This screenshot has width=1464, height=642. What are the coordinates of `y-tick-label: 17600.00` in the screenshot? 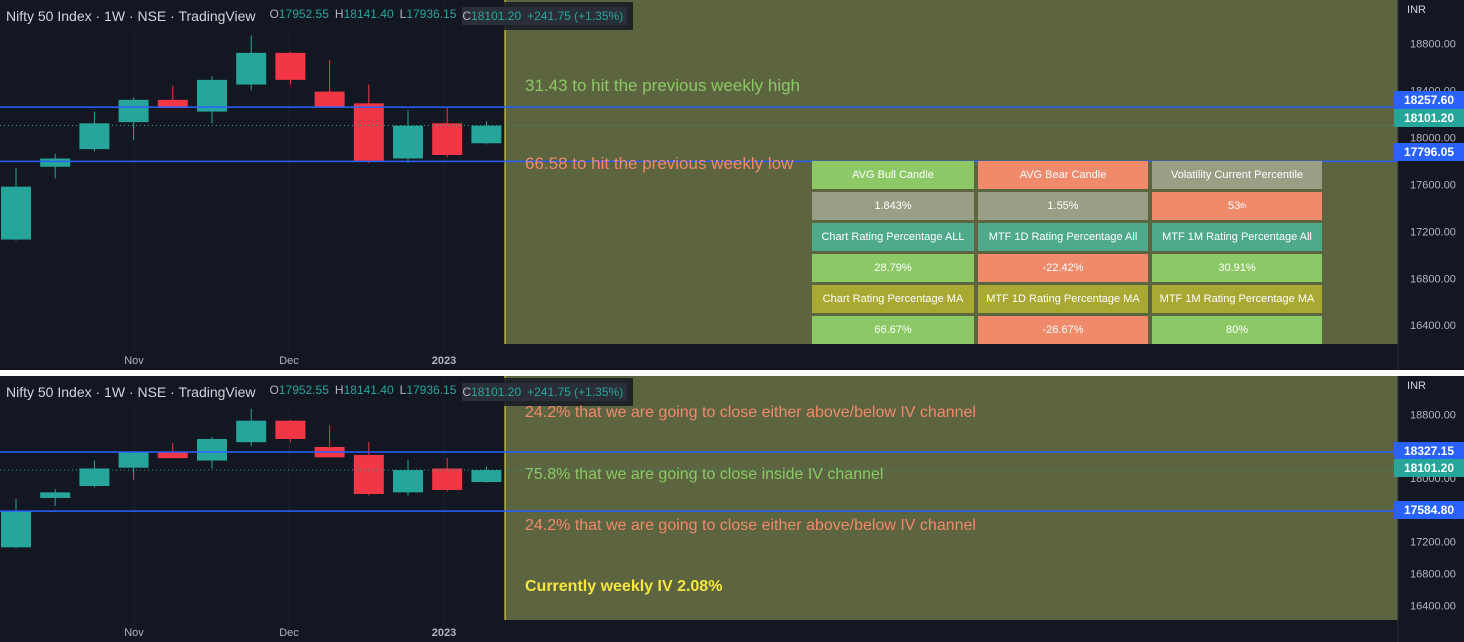 It's located at (1433, 185).